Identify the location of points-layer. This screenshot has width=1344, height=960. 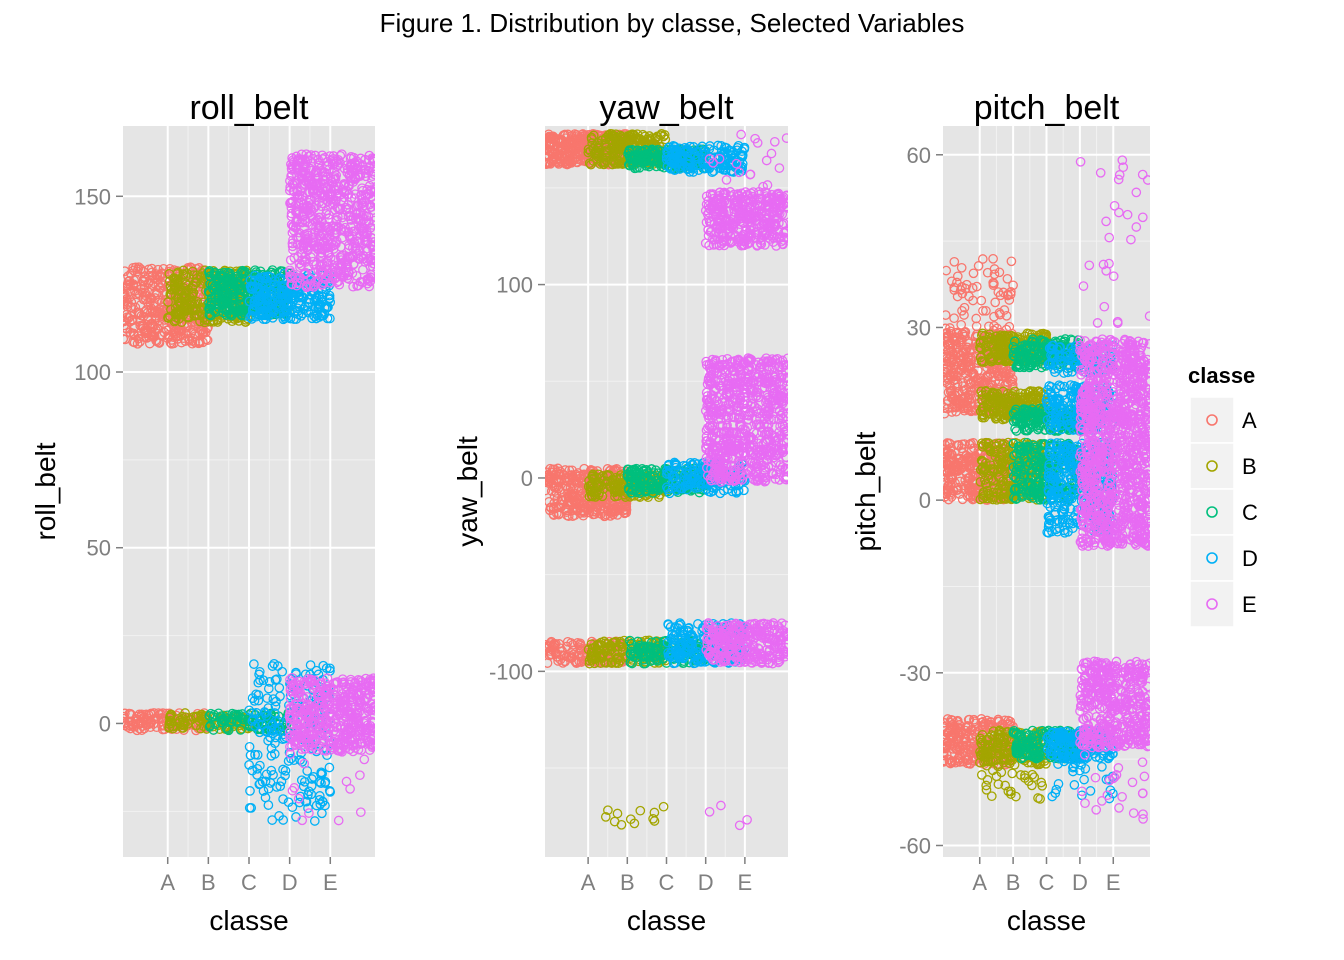
(666, 479).